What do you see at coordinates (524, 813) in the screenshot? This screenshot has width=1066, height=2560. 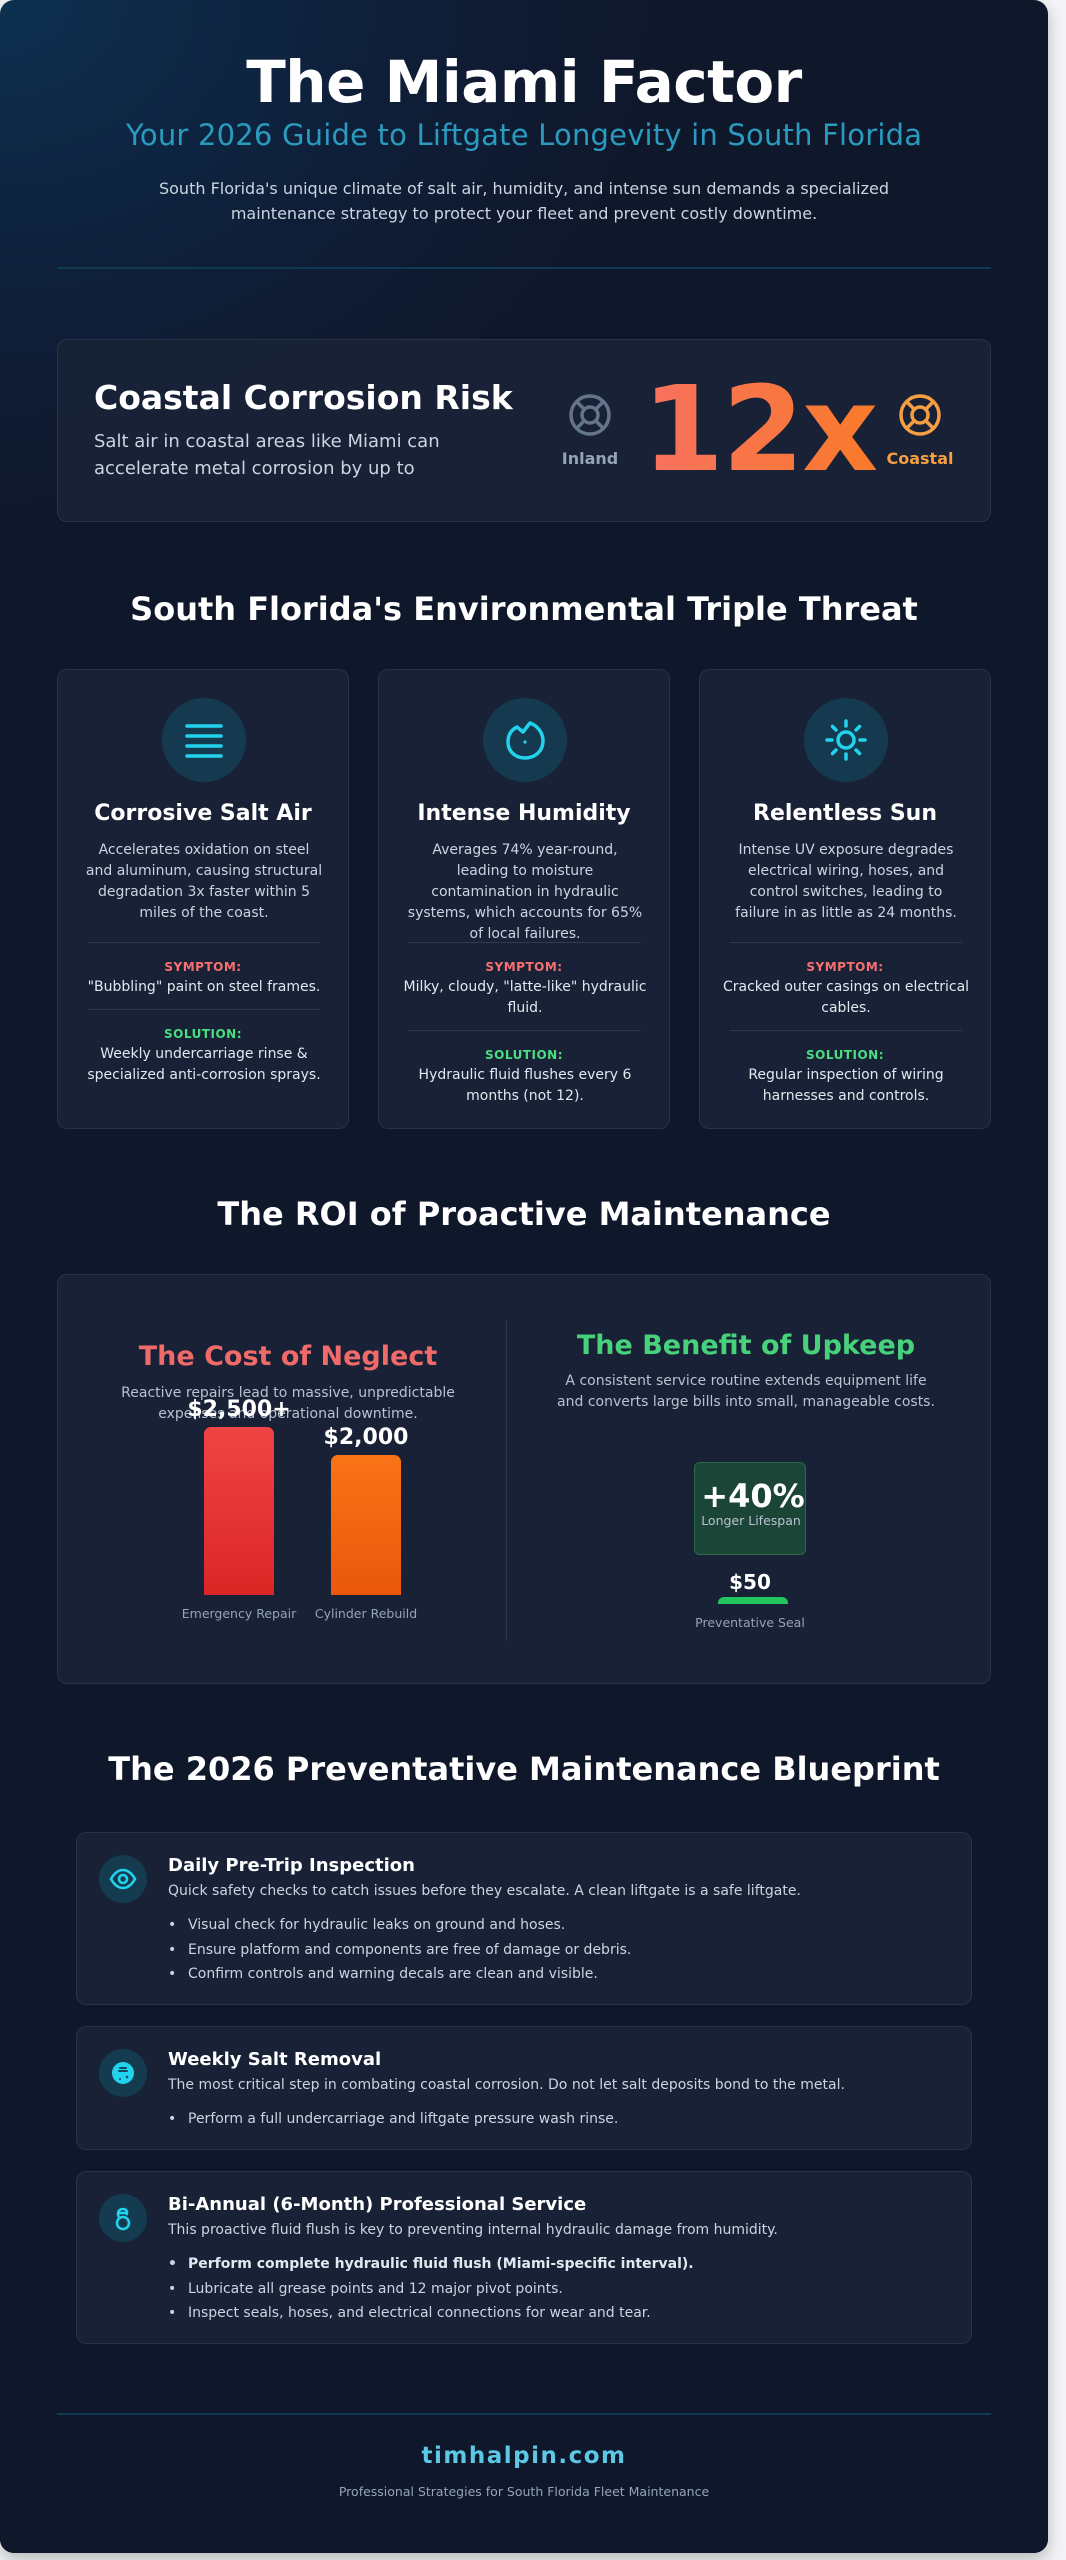 I see `threat-title: Intense Humidity` at bounding box center [524, 813].